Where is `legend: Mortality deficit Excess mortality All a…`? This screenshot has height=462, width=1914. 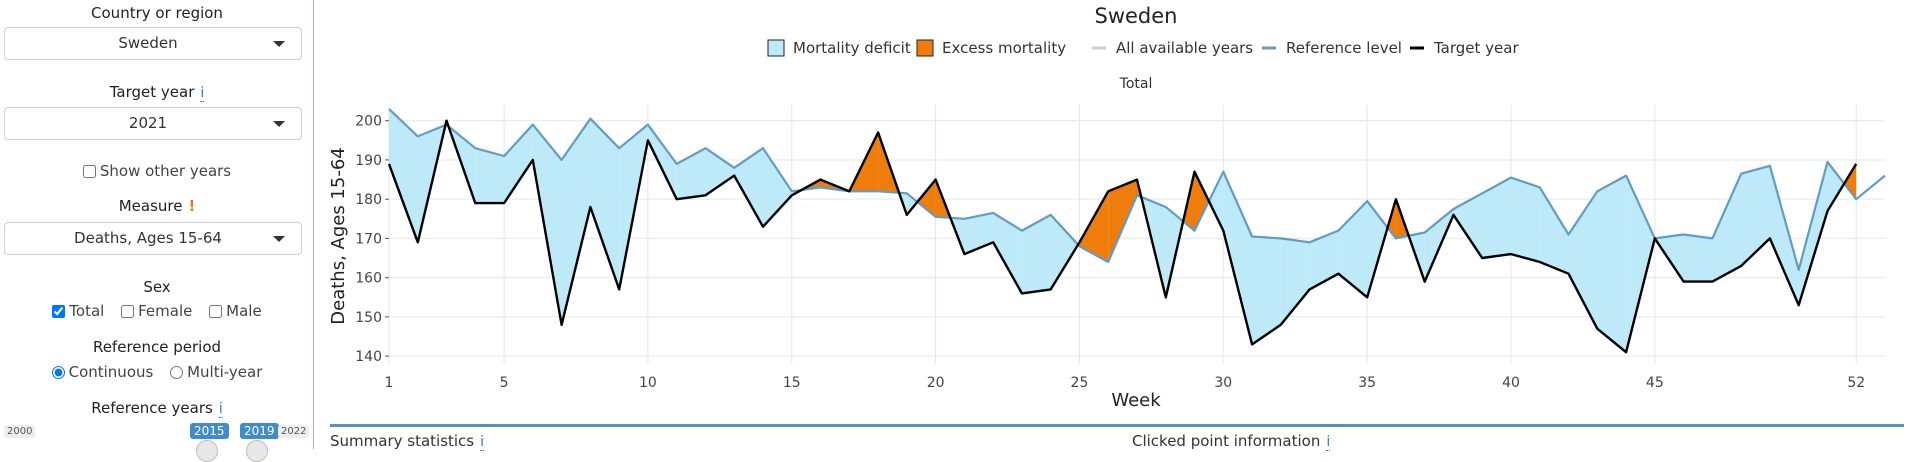
legend: Mortality deficit Excess mortality All a… is located at coordinates (1143, 48).